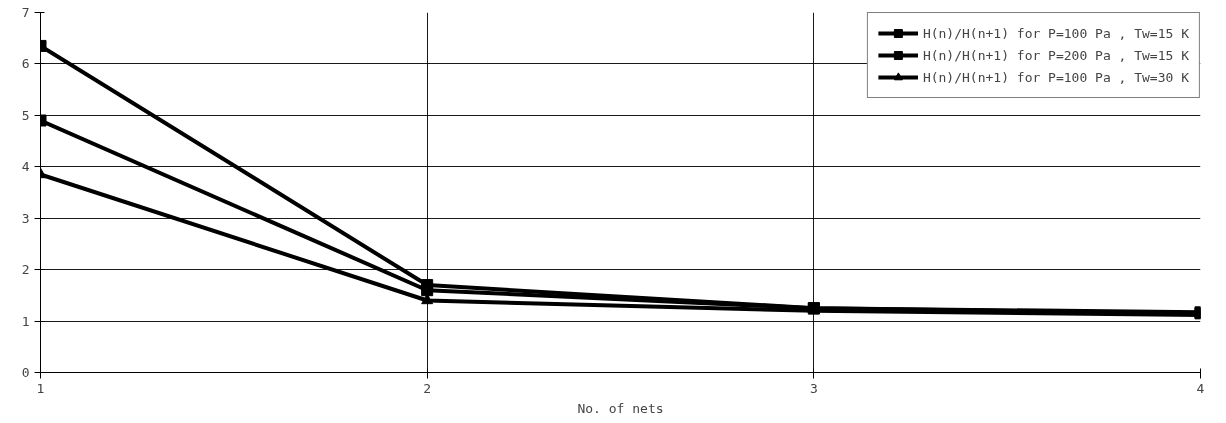  I want to click on y-tick-label: 4, so click(25, 167).